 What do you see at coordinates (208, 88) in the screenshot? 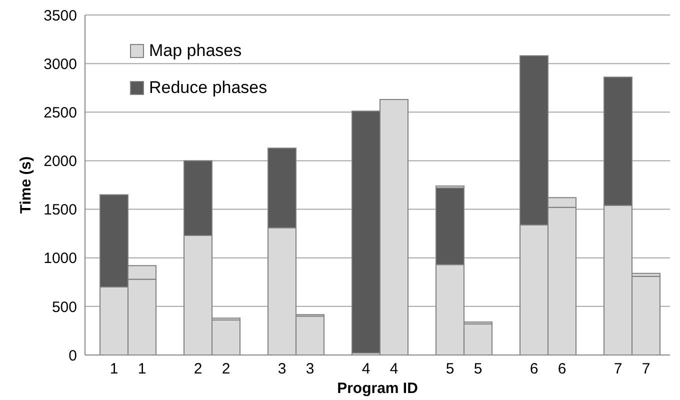
I see `legend-label: Reduce phases` at bounding box center [208, 88].